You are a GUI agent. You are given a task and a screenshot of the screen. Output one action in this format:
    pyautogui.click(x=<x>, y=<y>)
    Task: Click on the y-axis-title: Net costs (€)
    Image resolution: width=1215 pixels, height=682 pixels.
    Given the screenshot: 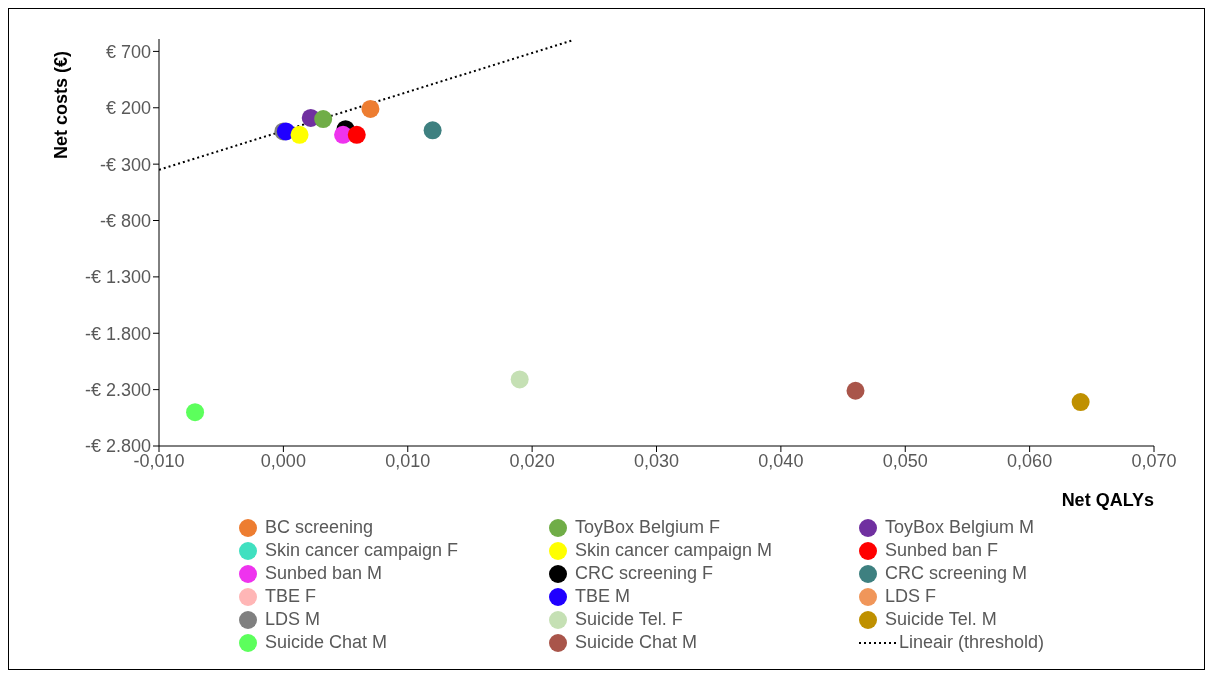 What is the action you would take?
    pyautogui.click(x=60, y=104)
    